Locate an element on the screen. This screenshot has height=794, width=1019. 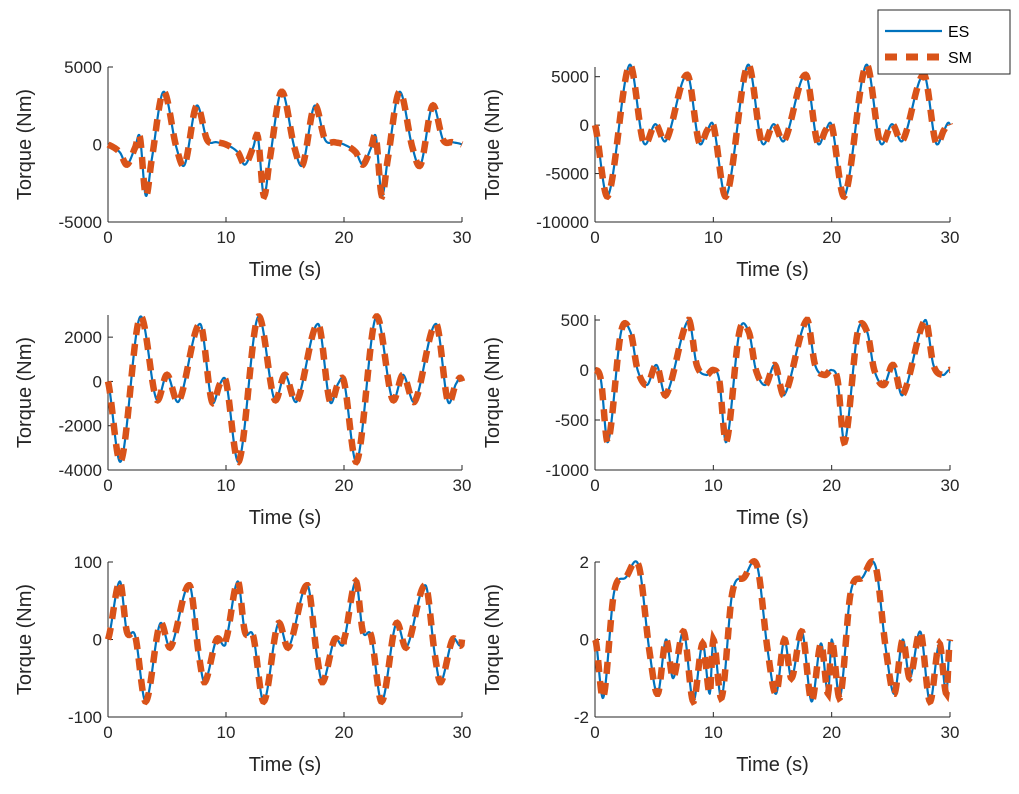
y-tick-label: -2000 is located at coordinates (80, 426).